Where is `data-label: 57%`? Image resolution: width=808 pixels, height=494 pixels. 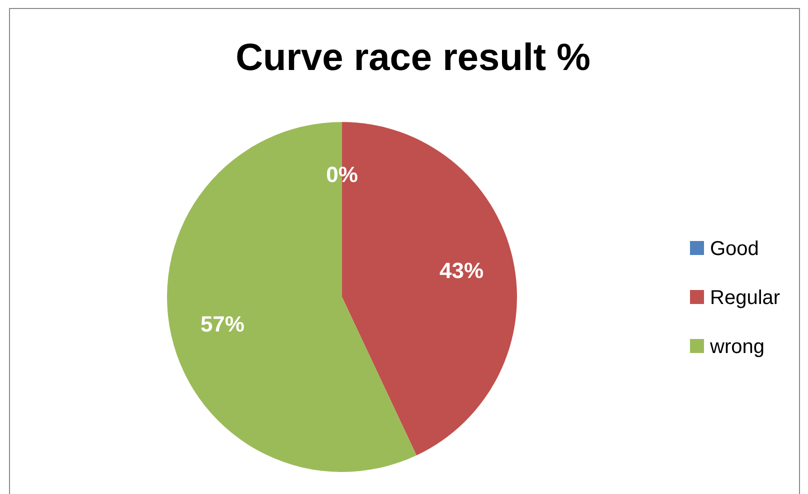
data-label: 57% is located at coordinates (222, 323).